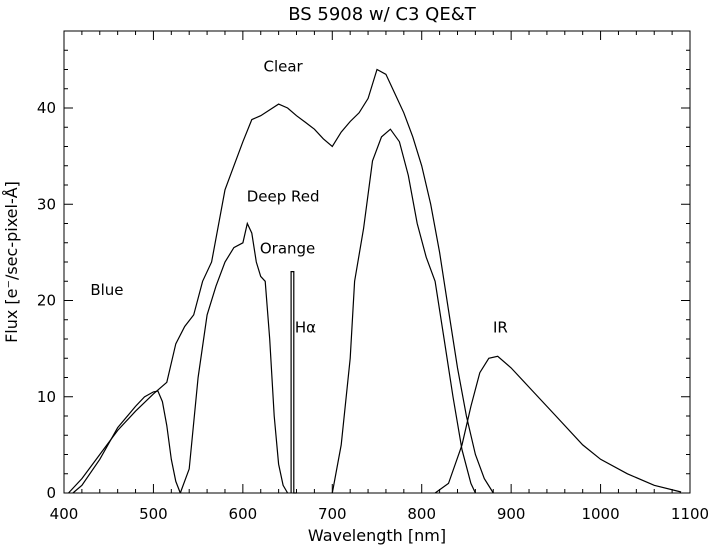 The image size is (715, 550). What do you see at coordinates (46, 301) in the screenshot?
I see `y-tick-label: 20` at bounding box center [46, 301].